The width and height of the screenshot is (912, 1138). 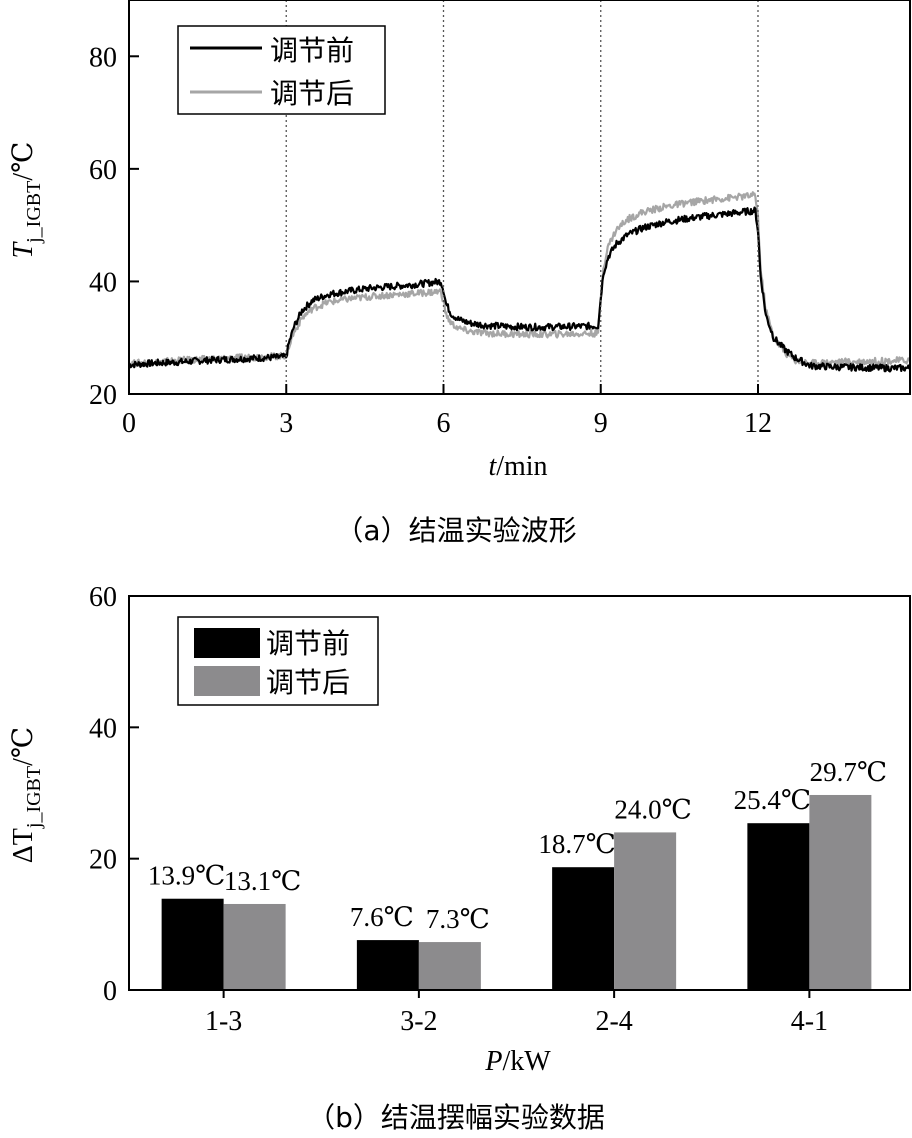 What do you see at coordinates (34, 797) in the screenshot?
I see `chart-b-y-label-sub: j_IGBT` at bounding box center [34, 797].